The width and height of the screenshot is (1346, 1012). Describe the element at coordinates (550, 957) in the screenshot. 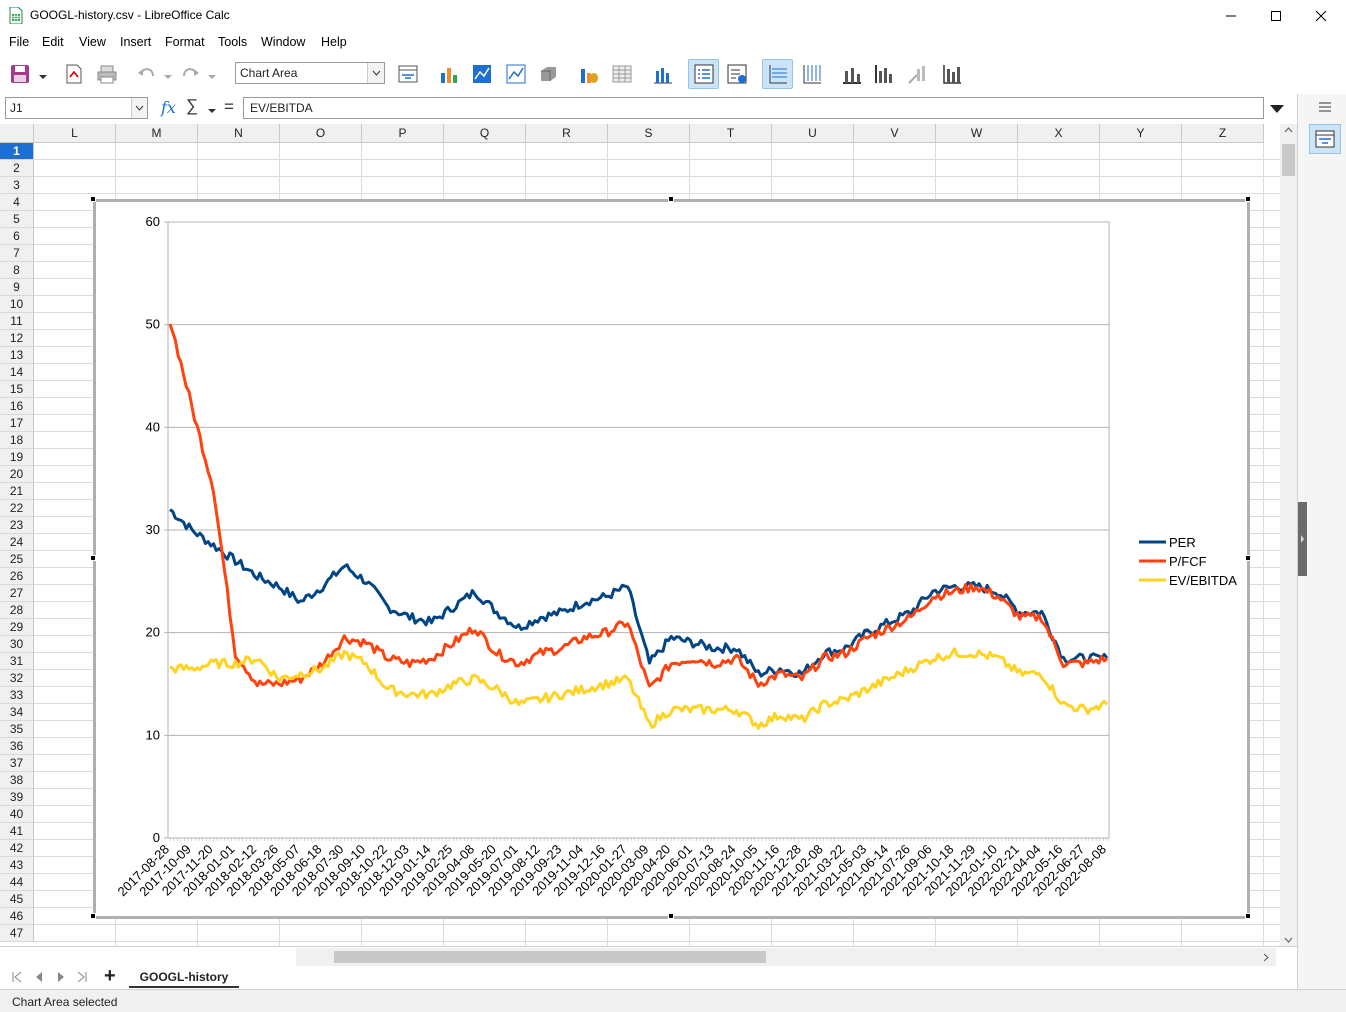

I see `horizontal-scroll-thumb` at that location.